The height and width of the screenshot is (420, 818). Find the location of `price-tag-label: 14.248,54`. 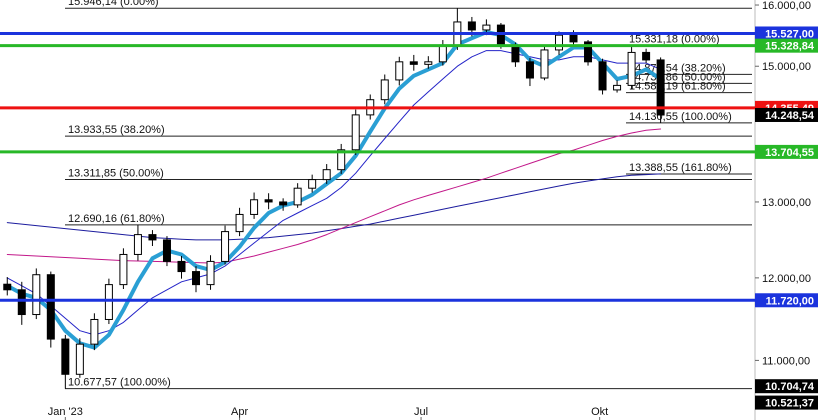

price-tag-label: 14.248,54 is located at coordinates (790, 116).